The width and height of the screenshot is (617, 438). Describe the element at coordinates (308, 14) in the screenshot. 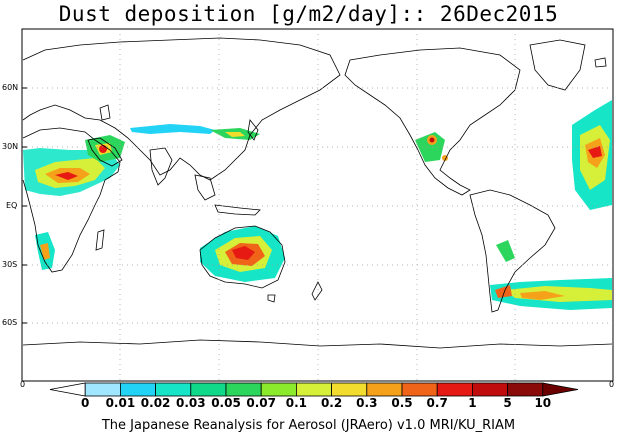

I see `map-title: Dust deposition [g/m2/day]:: 26Dec2015` at that location.